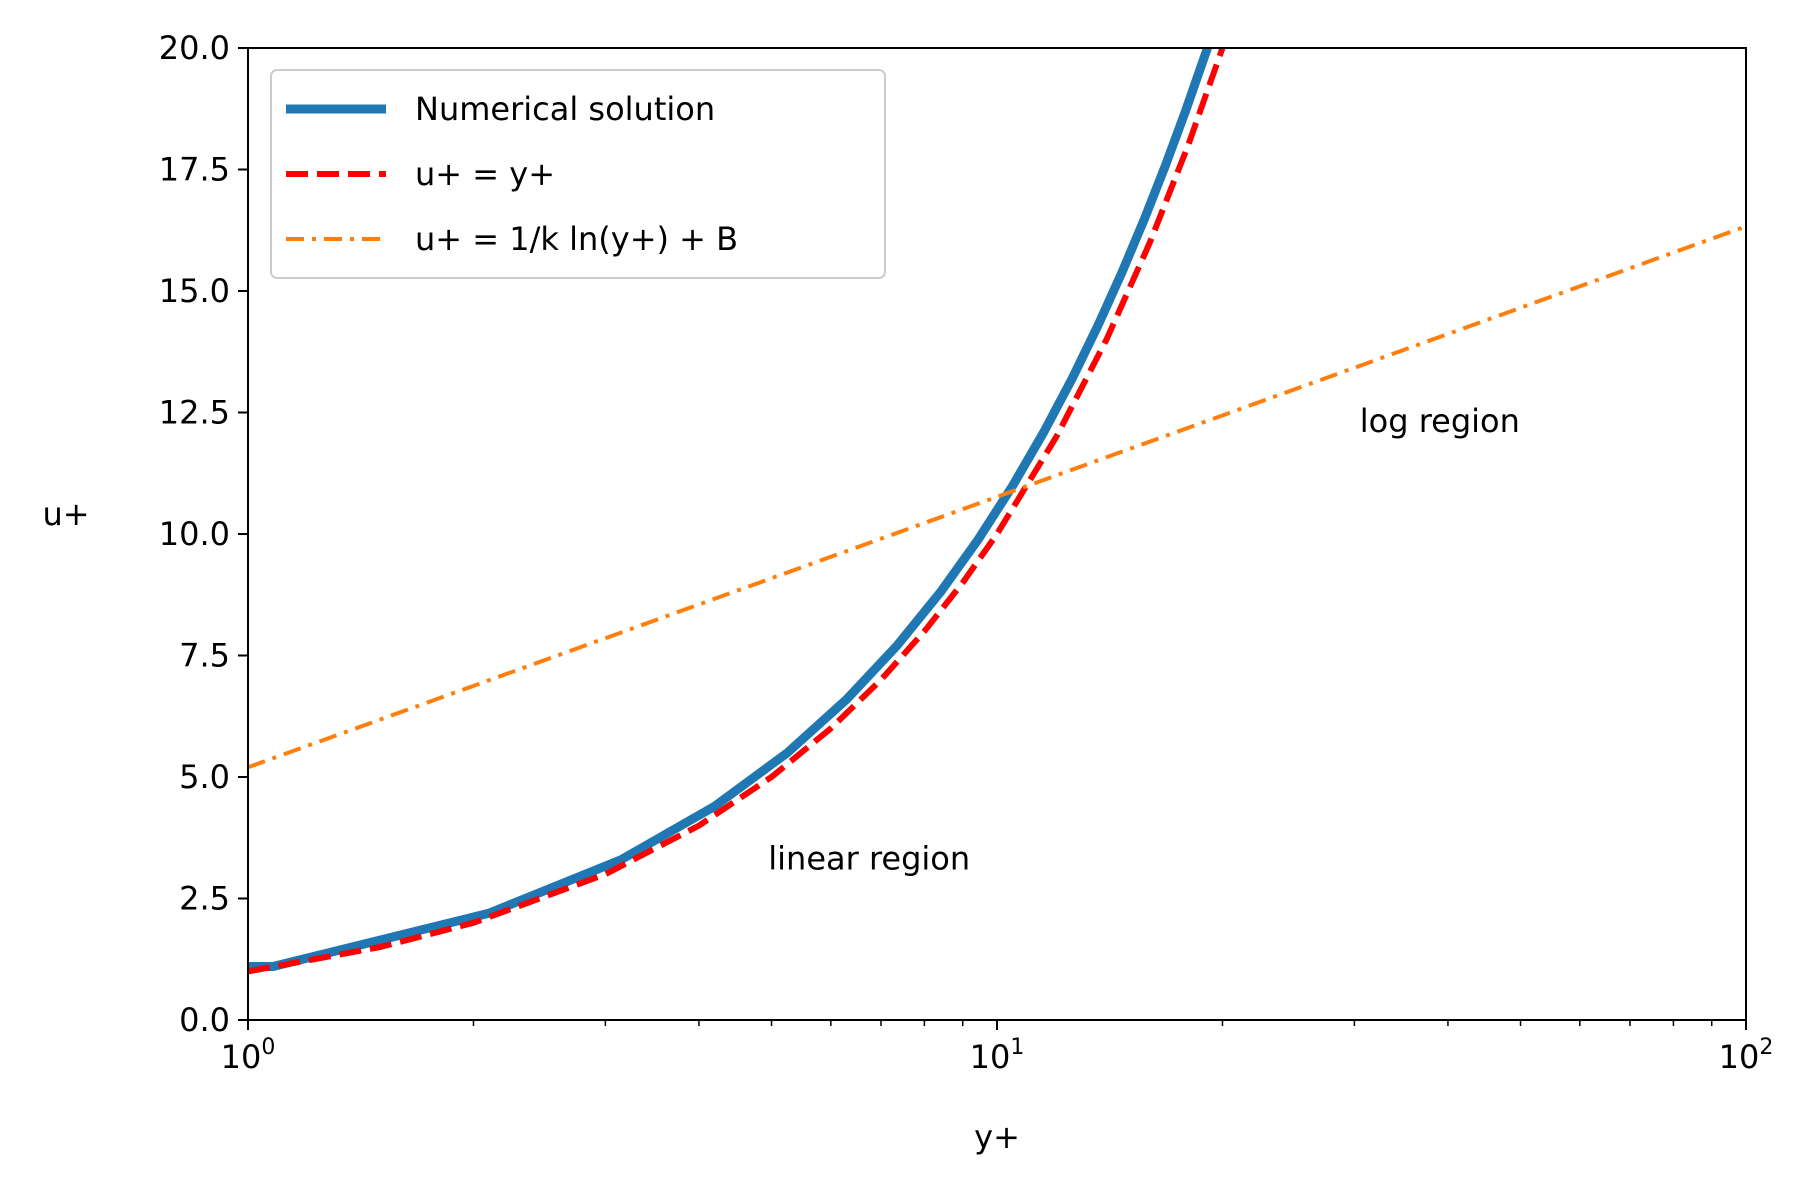  Describe the element at coordinates (194, 413) in the screenshot. I see `y-tick-label: 12.5` at that location.